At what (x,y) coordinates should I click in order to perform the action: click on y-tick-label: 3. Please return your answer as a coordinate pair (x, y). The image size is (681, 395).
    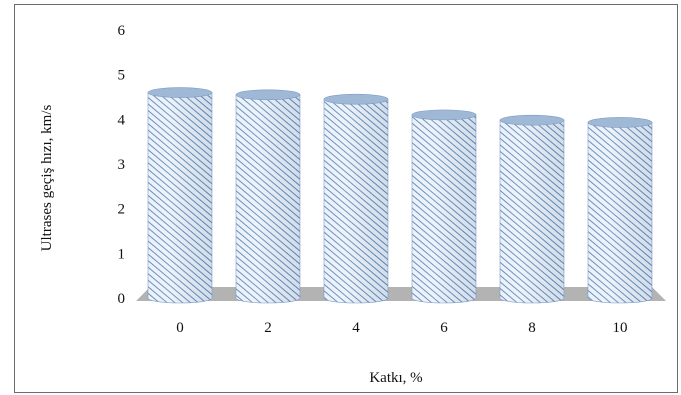
    Looking at the image, I should click on (122, 165).